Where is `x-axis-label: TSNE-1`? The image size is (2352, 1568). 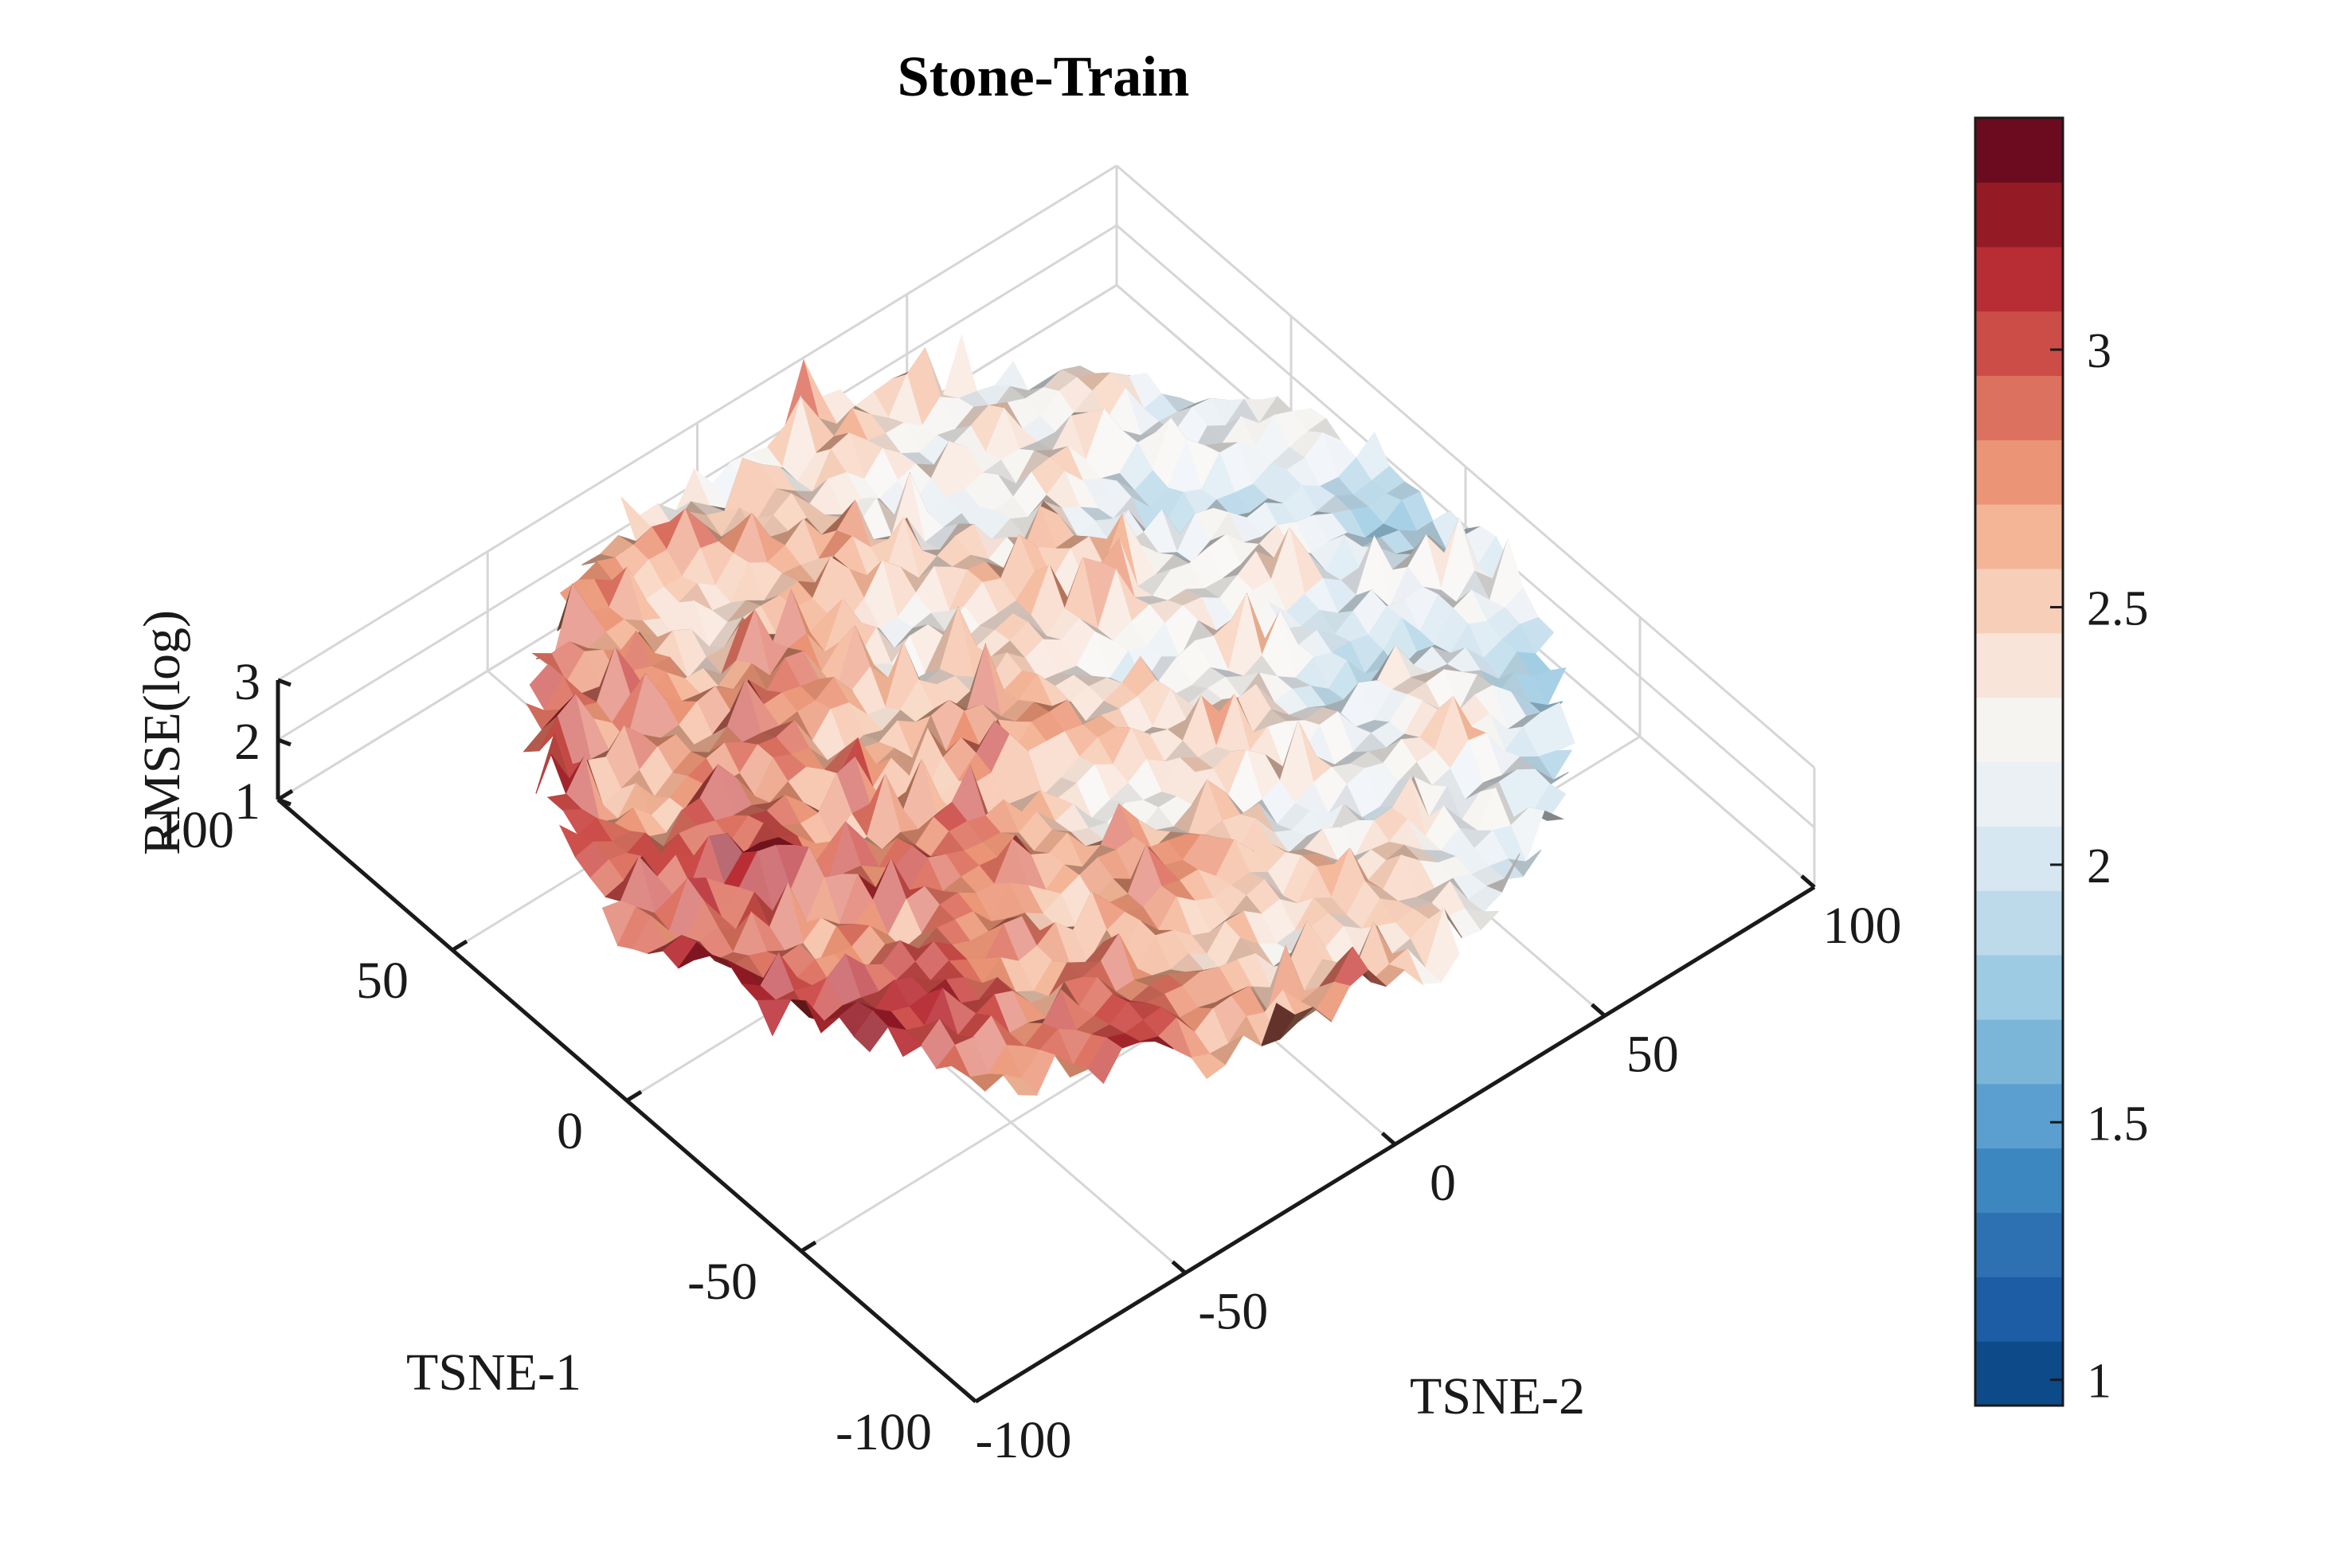
x-axis-label: TSNE-1 is located at coordinates (493, 1372).